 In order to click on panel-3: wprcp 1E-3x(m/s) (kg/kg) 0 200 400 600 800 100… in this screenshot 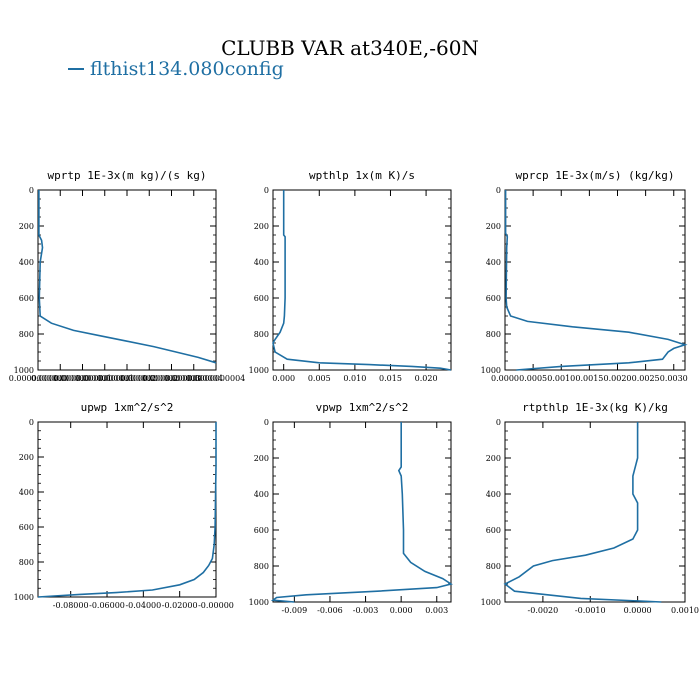, I will do `click(584, 276)`.